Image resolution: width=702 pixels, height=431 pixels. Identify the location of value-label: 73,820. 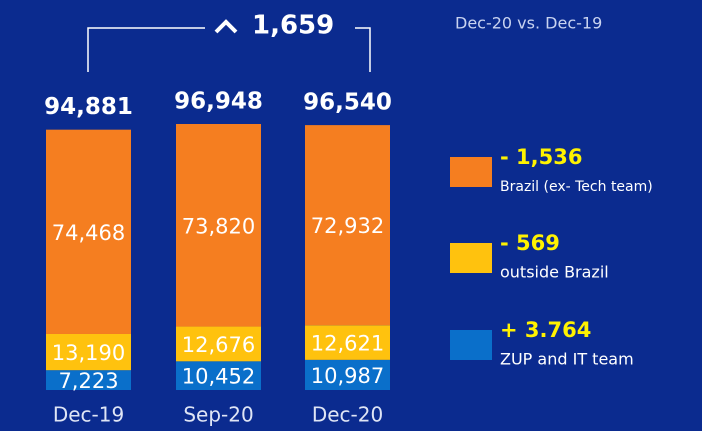
(218, 226).